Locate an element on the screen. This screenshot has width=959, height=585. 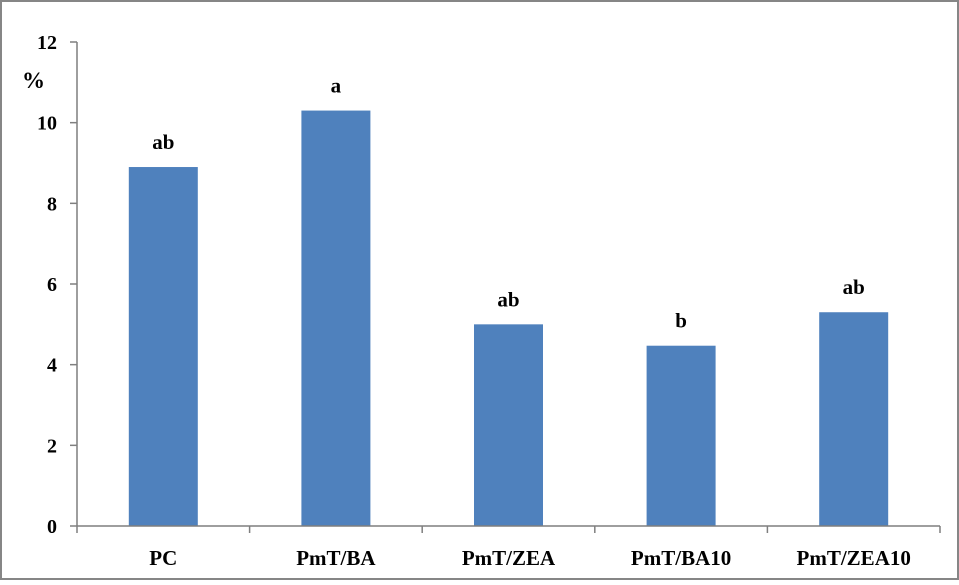
y-tick-label: 4 is located at coordinates (52, 366).